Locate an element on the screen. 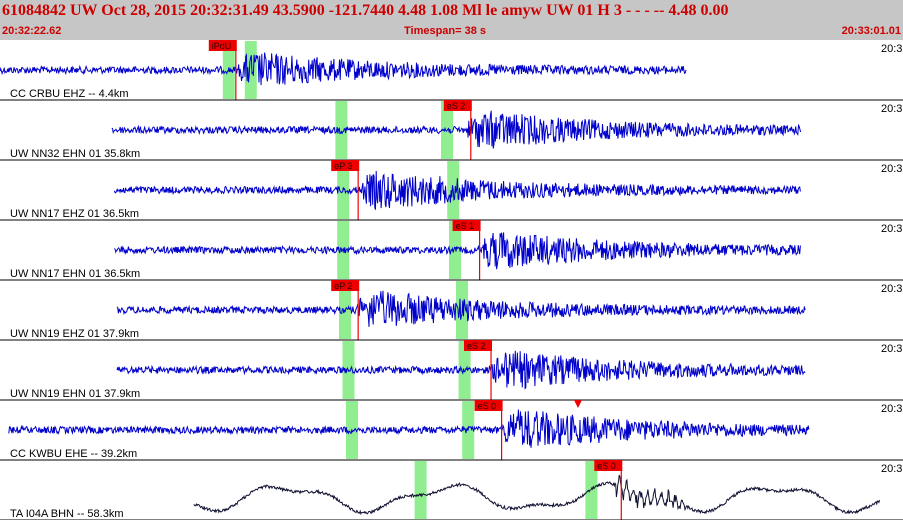  trace-row: eP 3 is located at coordinates (451, 190).